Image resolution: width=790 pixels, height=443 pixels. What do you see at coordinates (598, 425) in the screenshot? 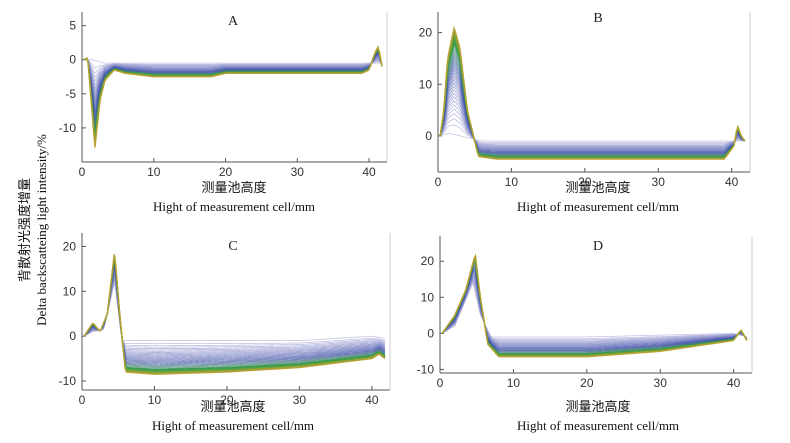
I see `panel-d-xlabel-en: Hight of measurement cell/mm` at bounding box center [598, 425].